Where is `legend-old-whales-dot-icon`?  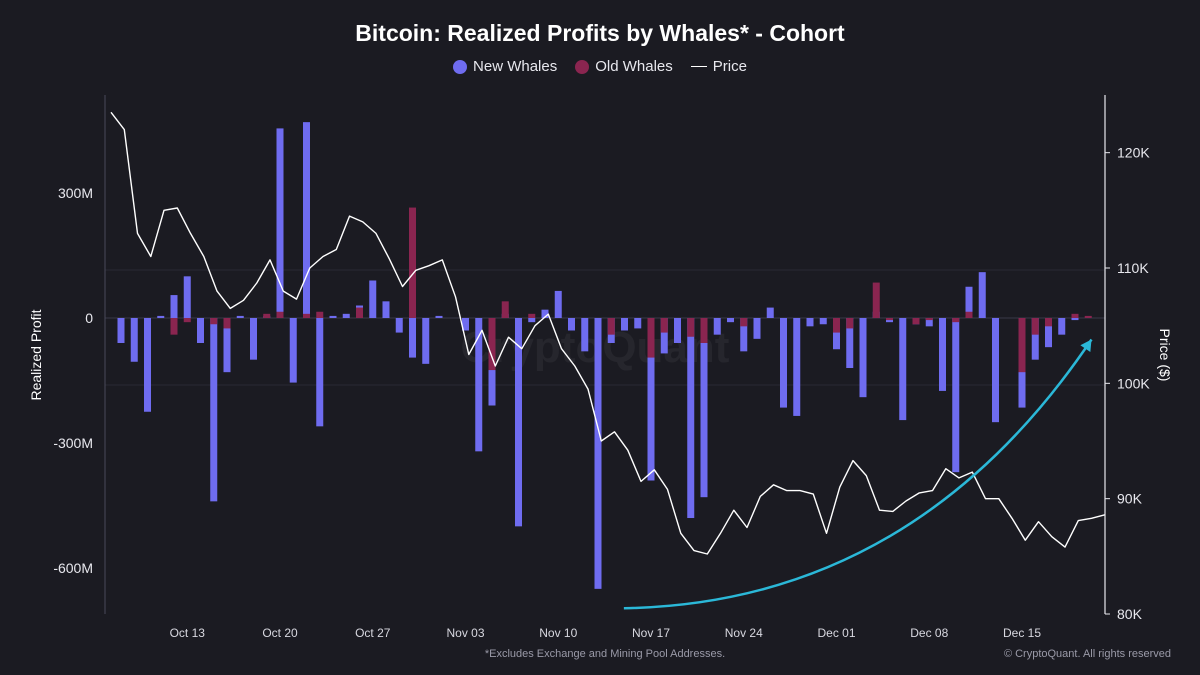
legend-old-whales-dot-icon is located at coordinates (582, 66).